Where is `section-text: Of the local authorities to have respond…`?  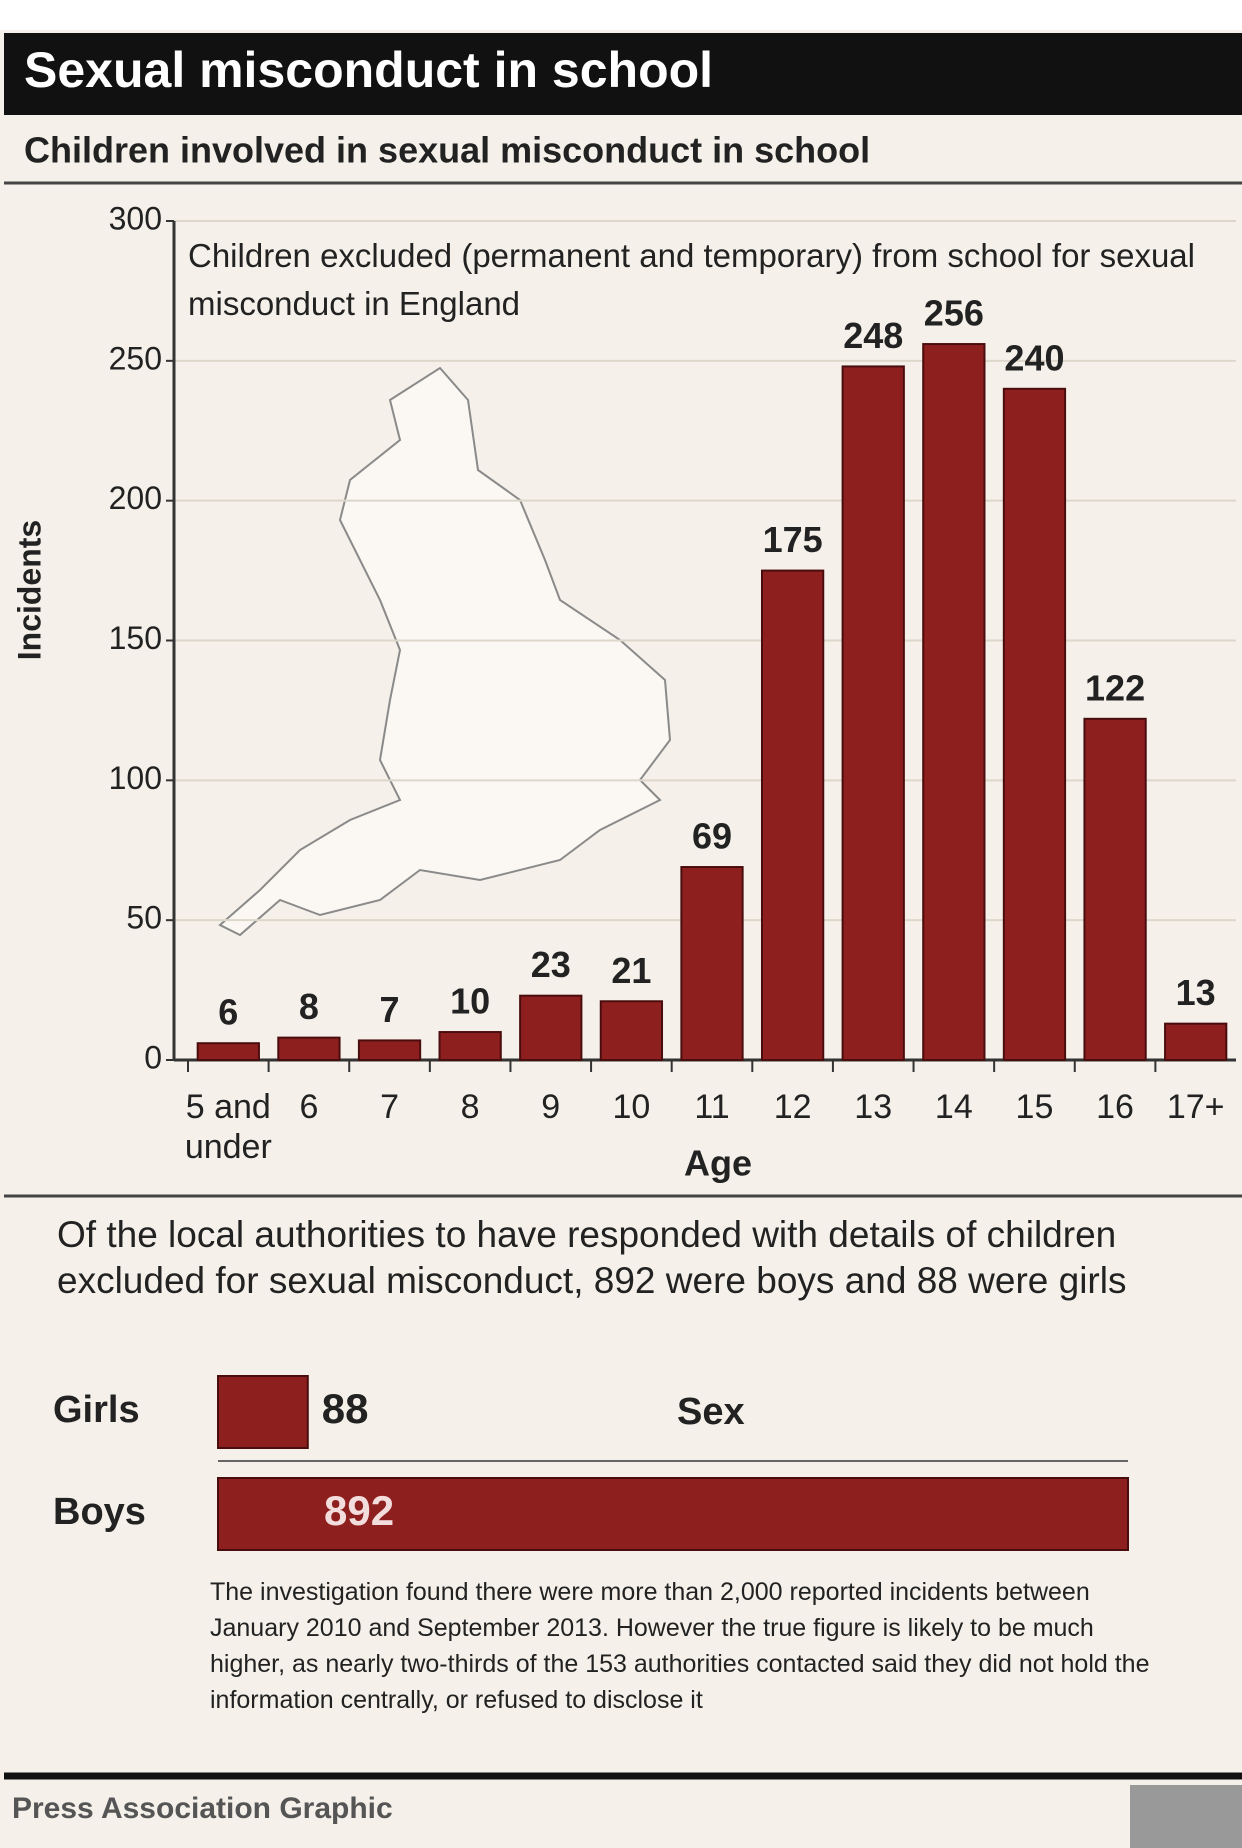 section-text: Of the local authorities to have respond… is located at coordinates (592, 1257).